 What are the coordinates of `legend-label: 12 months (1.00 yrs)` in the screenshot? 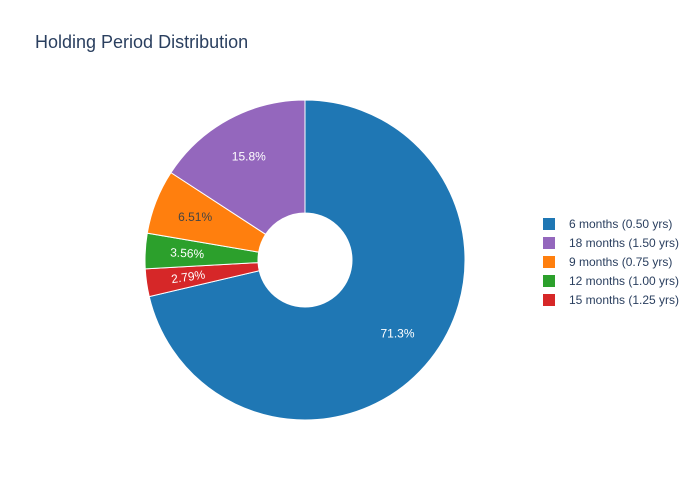 It's located at (624, 280).